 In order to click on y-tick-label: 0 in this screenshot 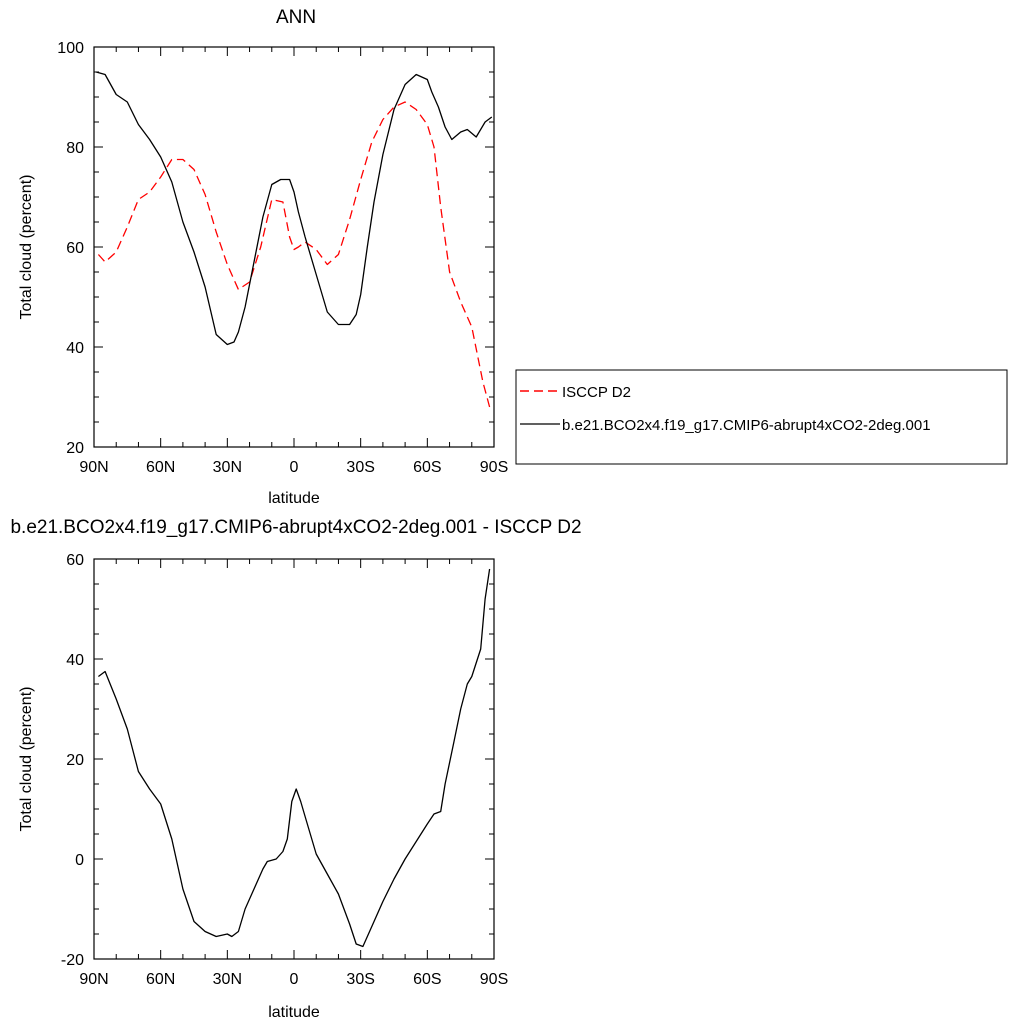, I will do `click(79, 860)`.